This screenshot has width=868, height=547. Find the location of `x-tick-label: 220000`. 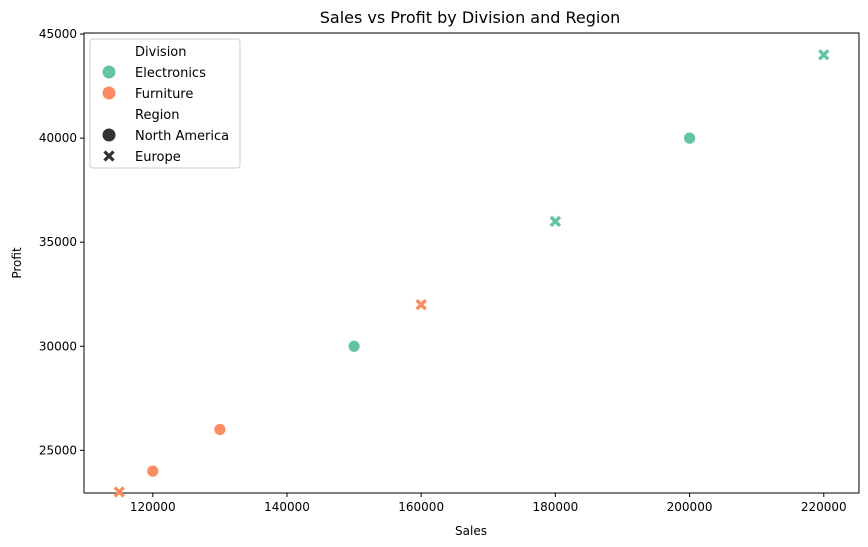

x-tick-label: 220000 is located at coordinates (824, 507).